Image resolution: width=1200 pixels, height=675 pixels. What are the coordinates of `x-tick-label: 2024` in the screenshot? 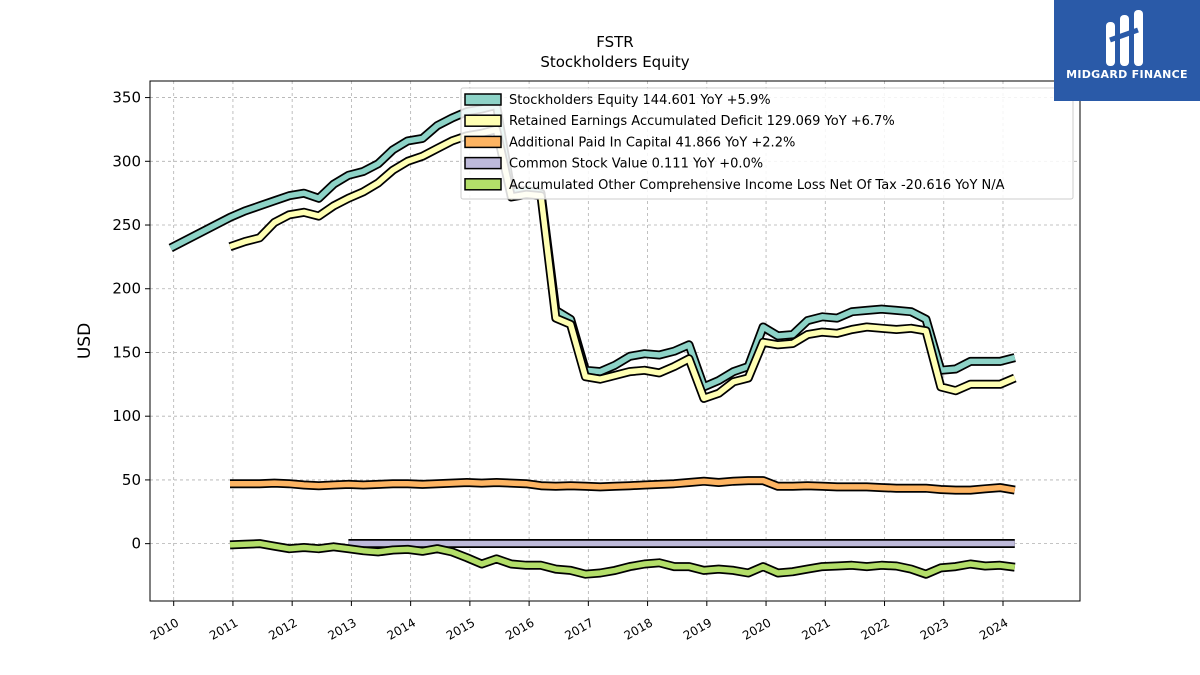 It's located at (993, 628).